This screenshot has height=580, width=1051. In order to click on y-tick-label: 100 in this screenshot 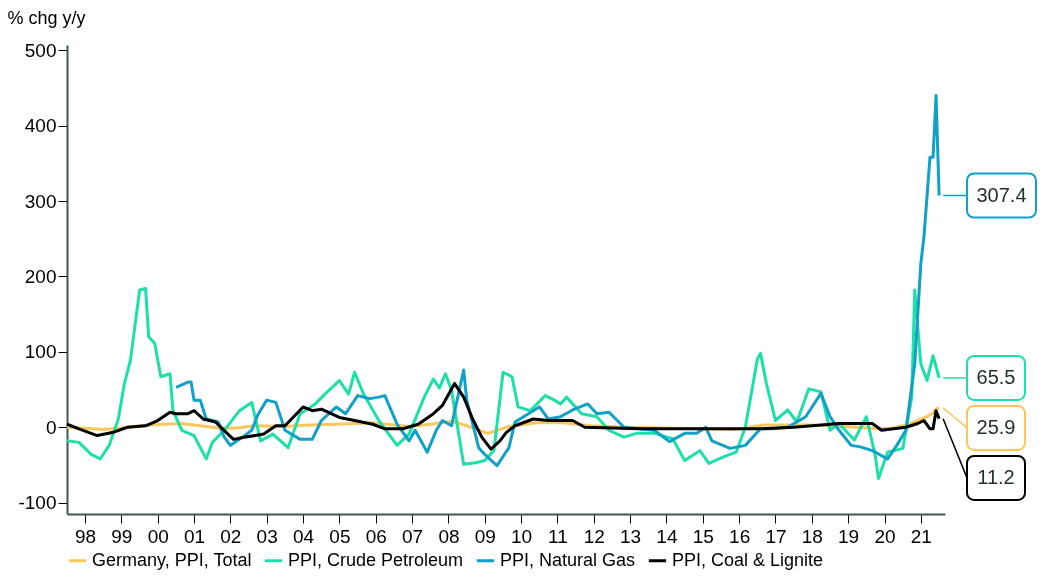, I will do `click(40, 352)`.